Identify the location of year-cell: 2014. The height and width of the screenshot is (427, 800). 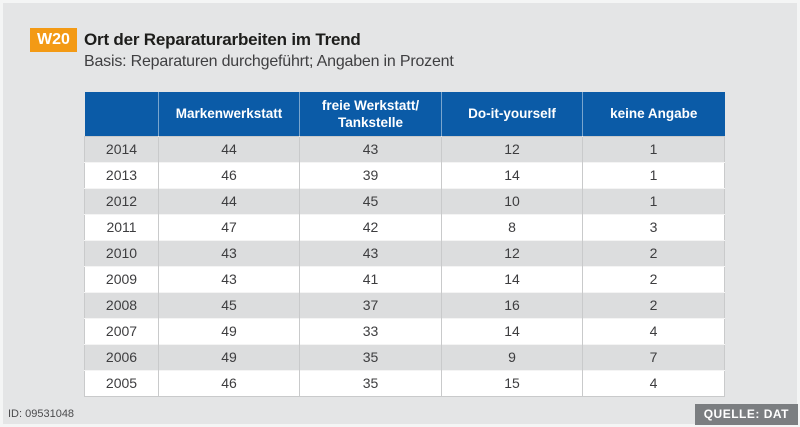
(121, 149).